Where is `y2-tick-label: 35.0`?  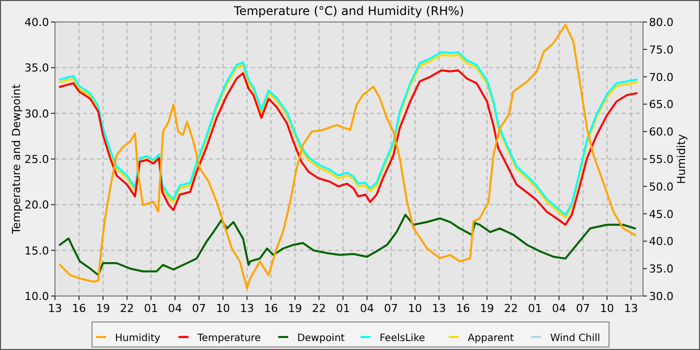
y2-tick-label: 35.0 is located at coordinates (661, 269).